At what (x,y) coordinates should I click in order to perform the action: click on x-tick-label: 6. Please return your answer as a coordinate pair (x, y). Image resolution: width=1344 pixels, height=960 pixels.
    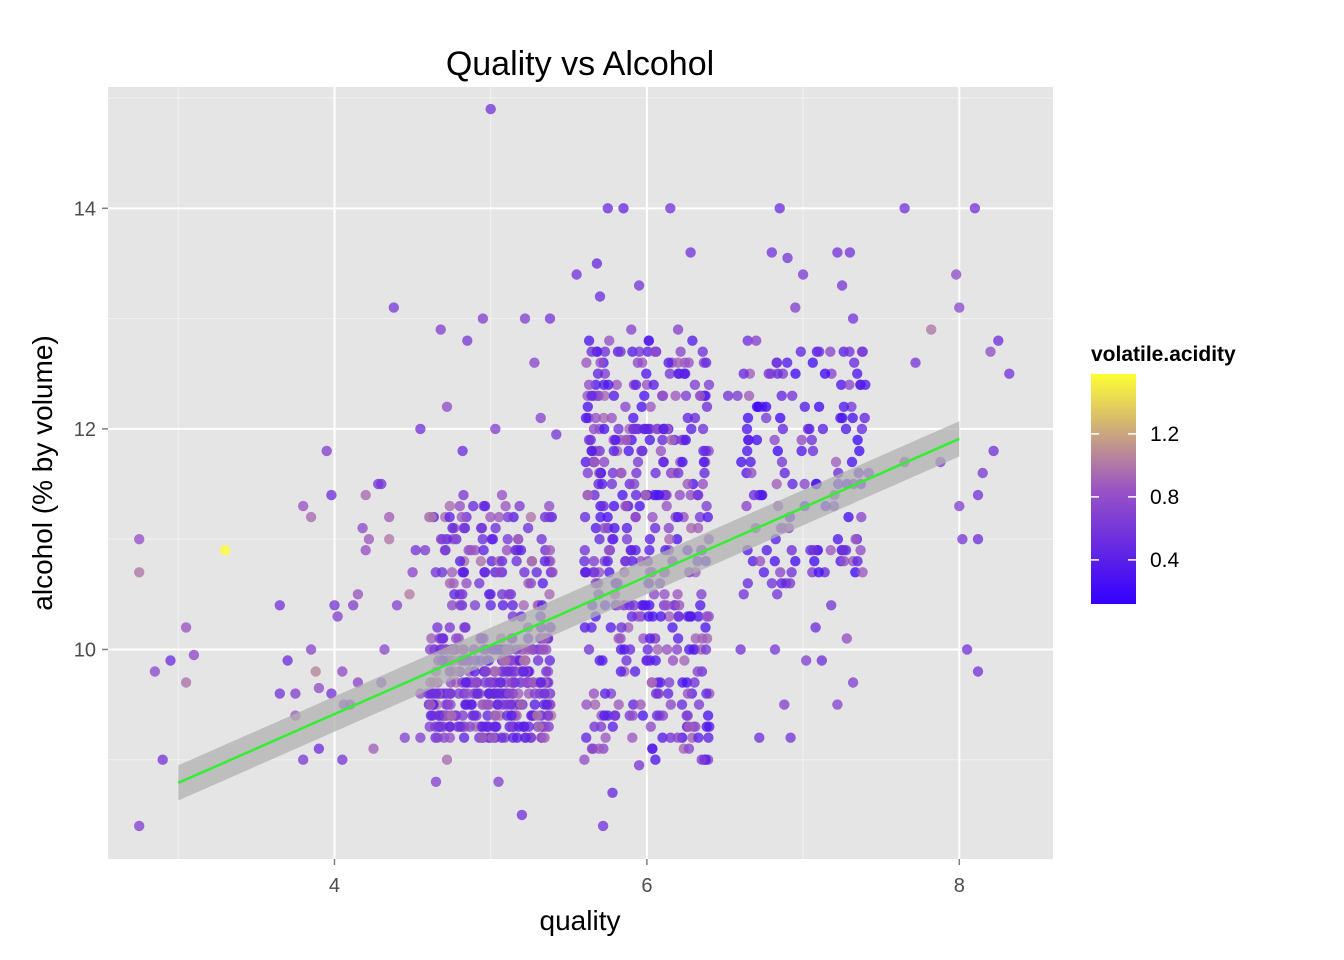
    Looking at the image, I should click on (646, 886).